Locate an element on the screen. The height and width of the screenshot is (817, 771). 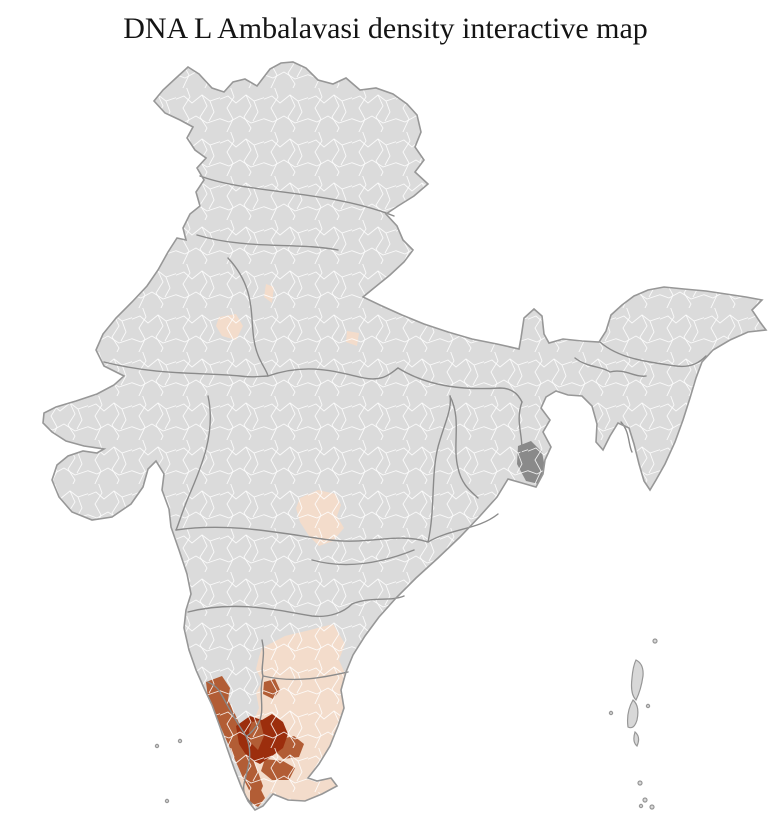
island-groups is located at coordinates (406, 724).